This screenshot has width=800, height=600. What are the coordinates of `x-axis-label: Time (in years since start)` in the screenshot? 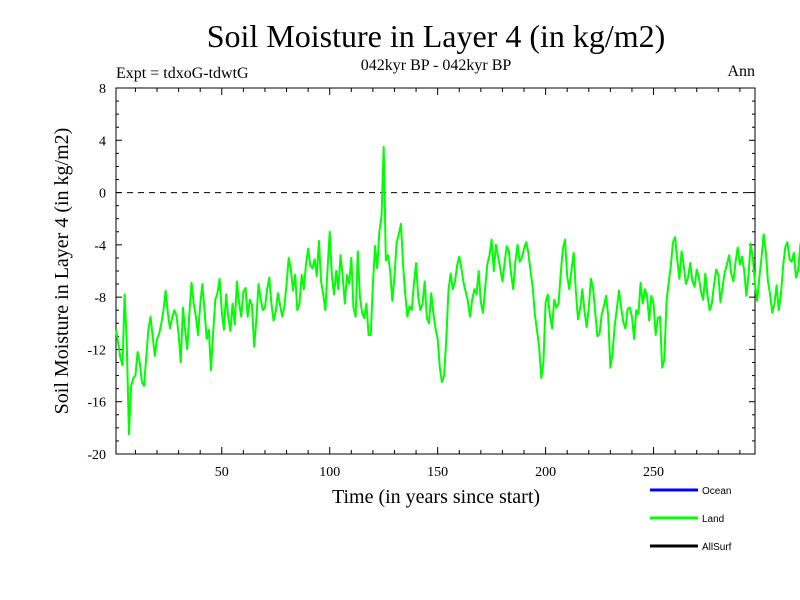 It's located at (436, 497).